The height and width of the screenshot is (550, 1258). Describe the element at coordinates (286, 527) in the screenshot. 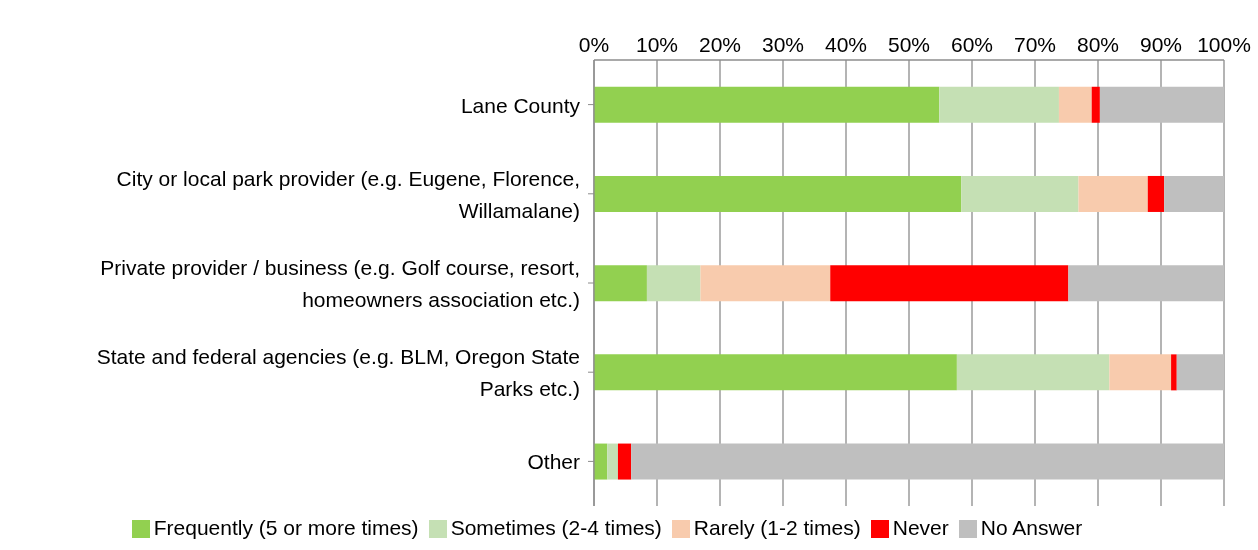

I see `legend-label: Frequently (5 or more times)` at that location.